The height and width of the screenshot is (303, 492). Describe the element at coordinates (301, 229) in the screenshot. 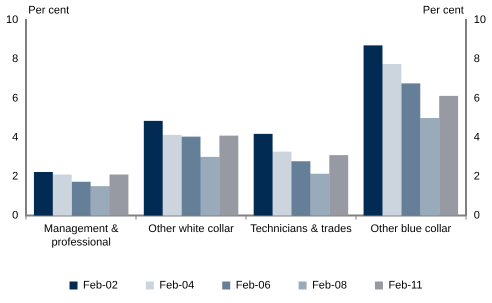

I see `x-tick-label: Technicians & trades` at that location.